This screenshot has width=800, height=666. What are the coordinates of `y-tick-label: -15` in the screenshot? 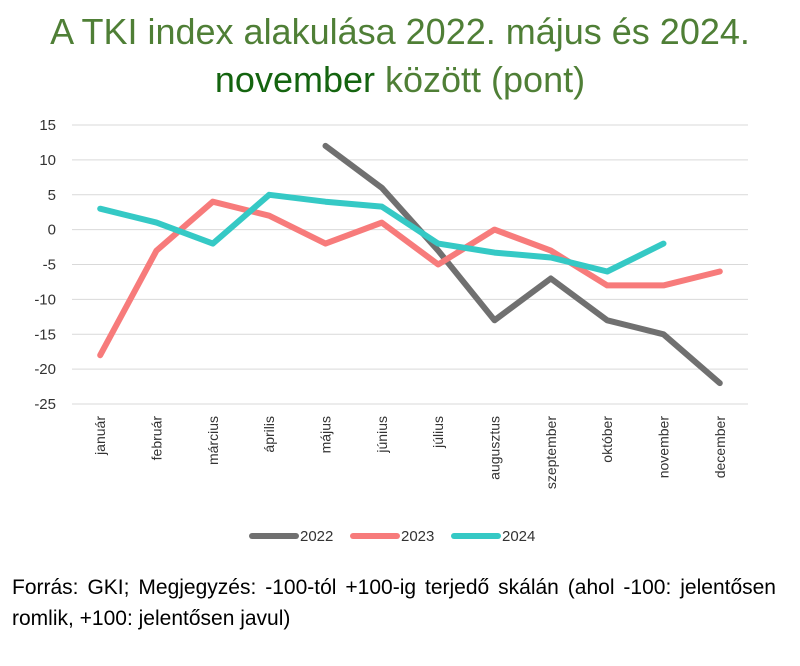 It's located at (45, 334).